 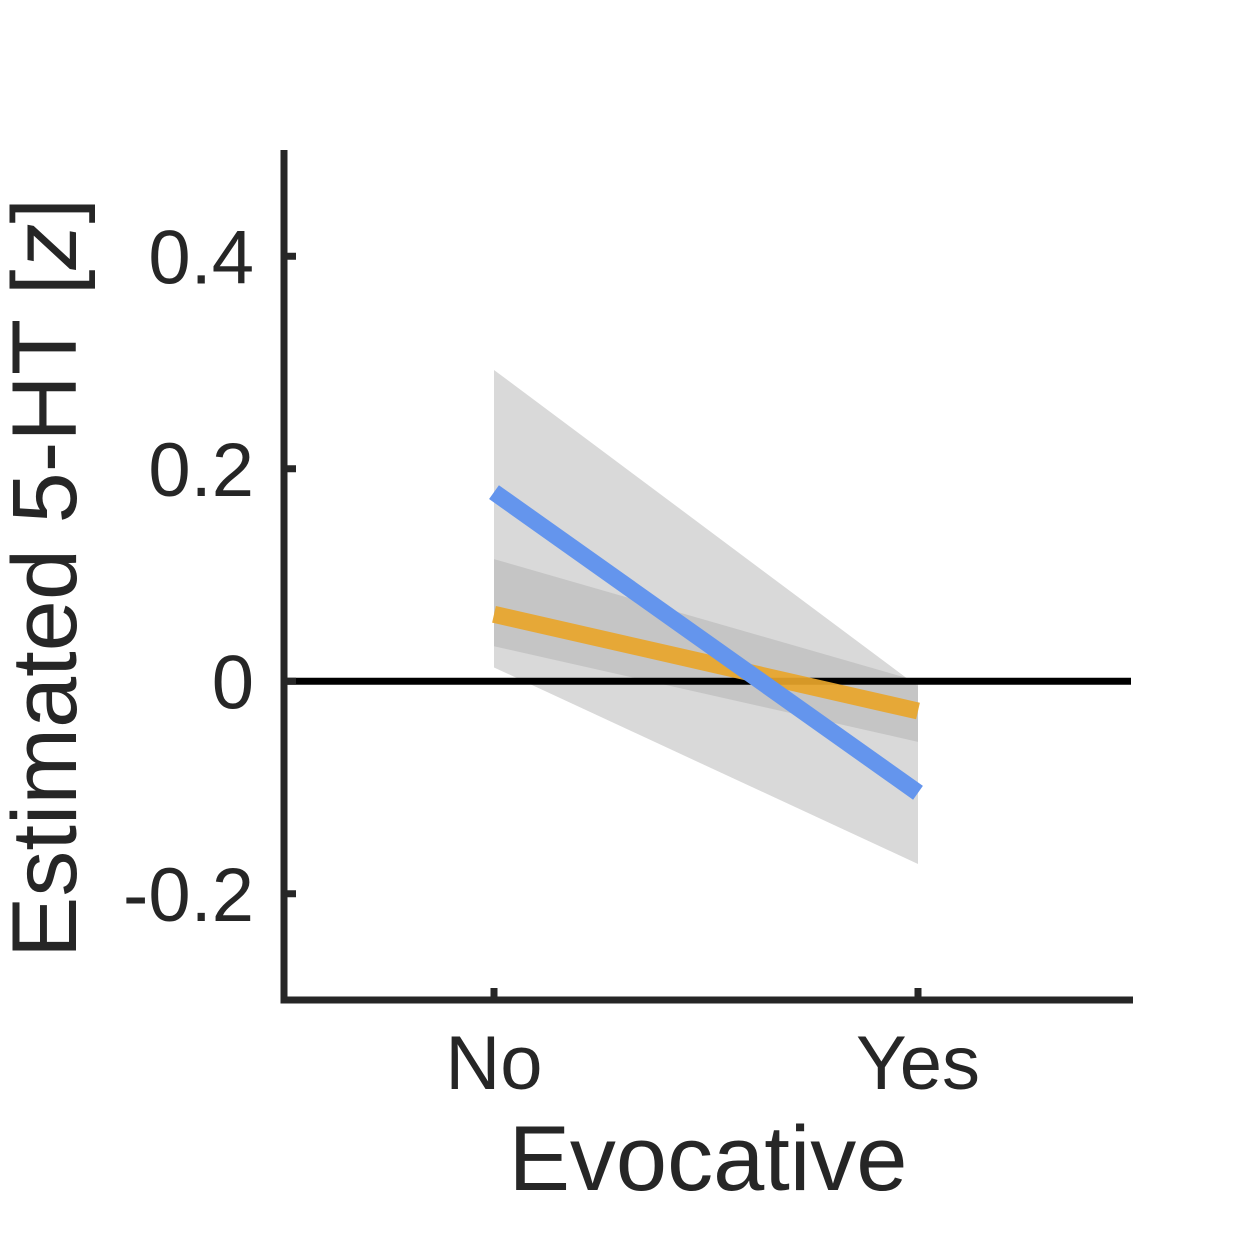 What do you see at coordinates (48, 614) in the screenshot?
I see `y-axis-title-main: Estimated 5-HT [` at bounding box center [48, 614].